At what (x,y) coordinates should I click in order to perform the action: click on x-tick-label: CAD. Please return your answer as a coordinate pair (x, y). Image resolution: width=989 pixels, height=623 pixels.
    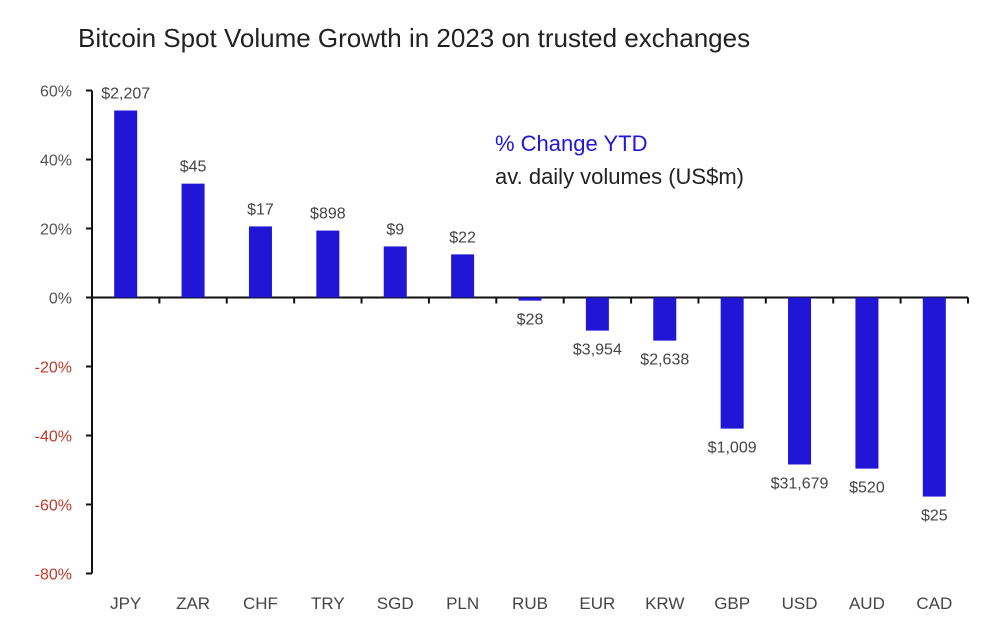
    Looking at the image, I should click on (934, 603).